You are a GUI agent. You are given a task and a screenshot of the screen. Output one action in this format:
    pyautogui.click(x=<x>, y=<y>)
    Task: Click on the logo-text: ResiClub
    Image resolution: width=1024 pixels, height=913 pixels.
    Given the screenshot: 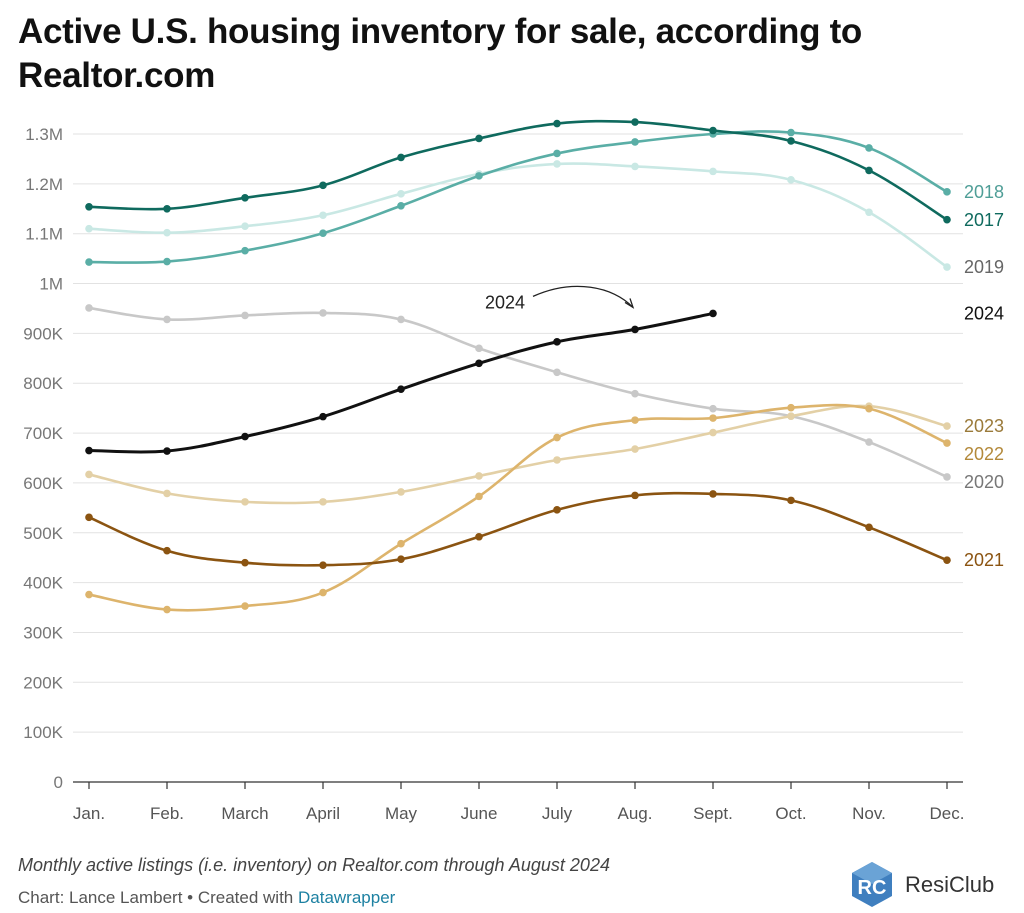 What is the action you would take?
    pyautogui.click(x=950, y=884)
    